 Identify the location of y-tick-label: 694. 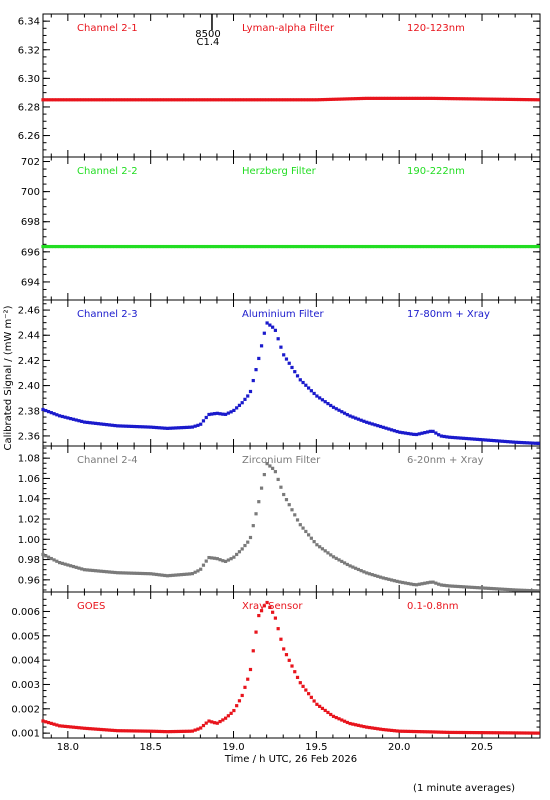
(30, 282).